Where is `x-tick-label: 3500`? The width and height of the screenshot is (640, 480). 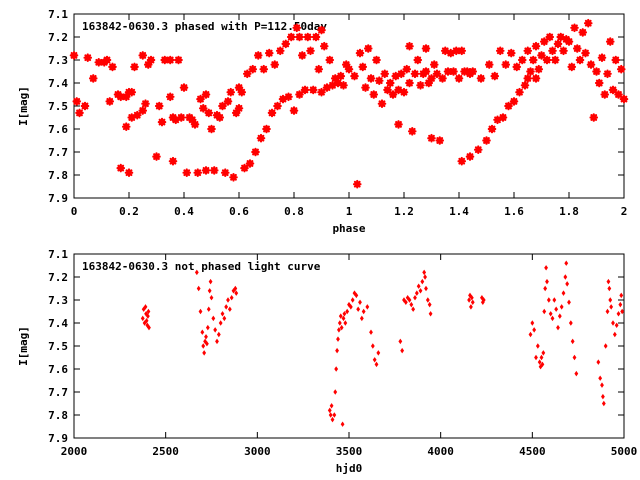
x-tick-label: 3500 is located at coordinates (349, 451).